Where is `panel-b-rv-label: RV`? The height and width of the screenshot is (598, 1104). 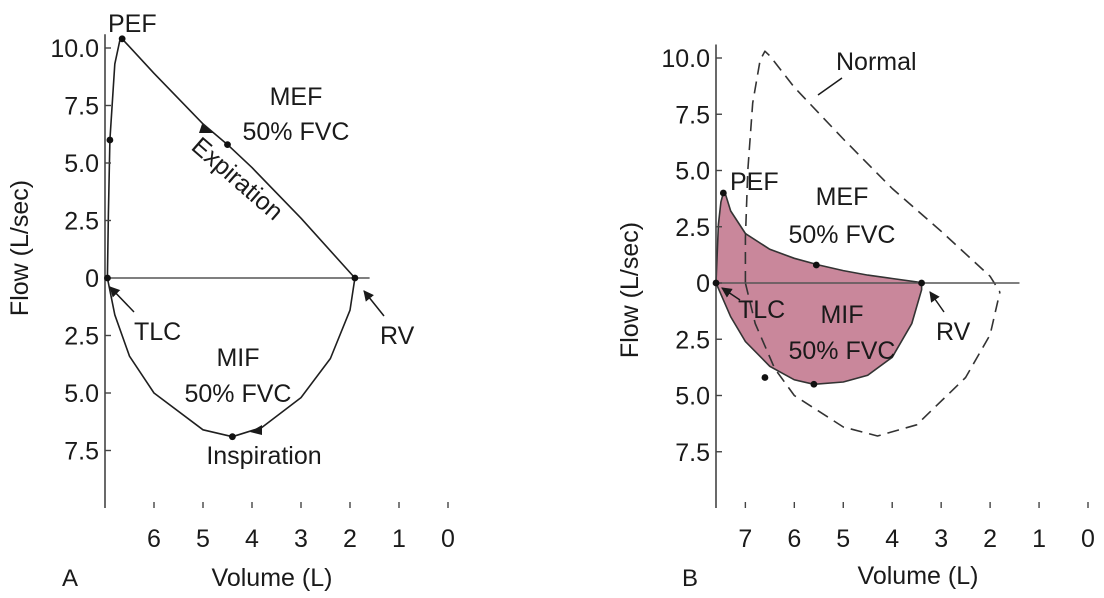 panel-b-rv-label: RV is located at coordinates (953, 332).